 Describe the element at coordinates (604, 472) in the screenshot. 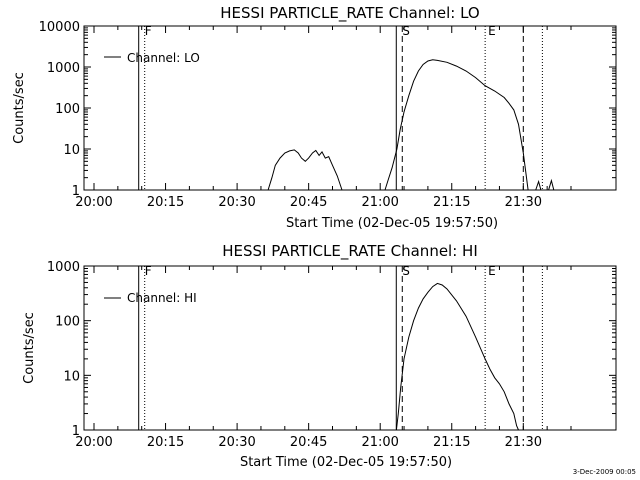

I see `footer-timestamp: 3-Dec-2009 00:05` at that location.